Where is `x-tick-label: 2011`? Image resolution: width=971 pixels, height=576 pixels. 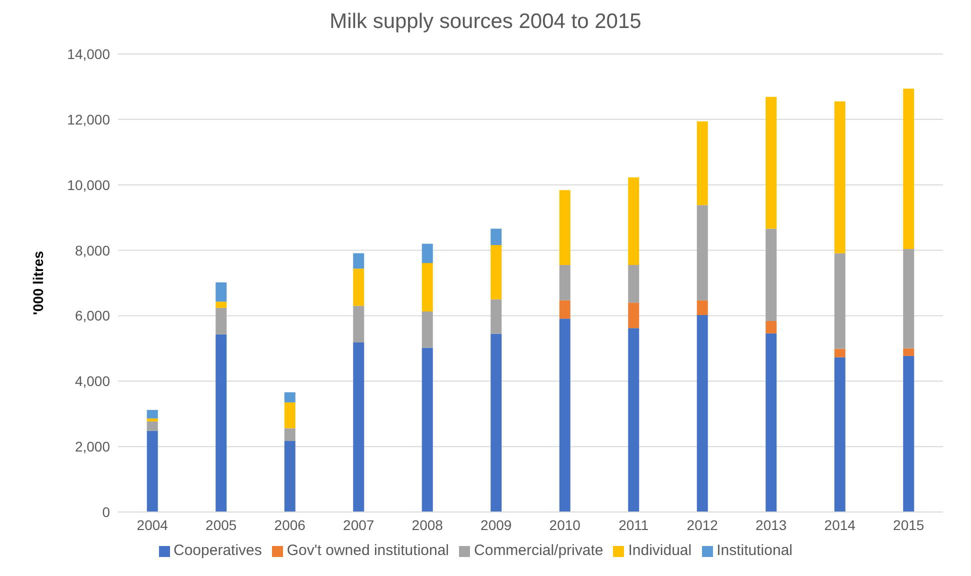
x-tick-label: 2011 is located at coordinates (633, 524).